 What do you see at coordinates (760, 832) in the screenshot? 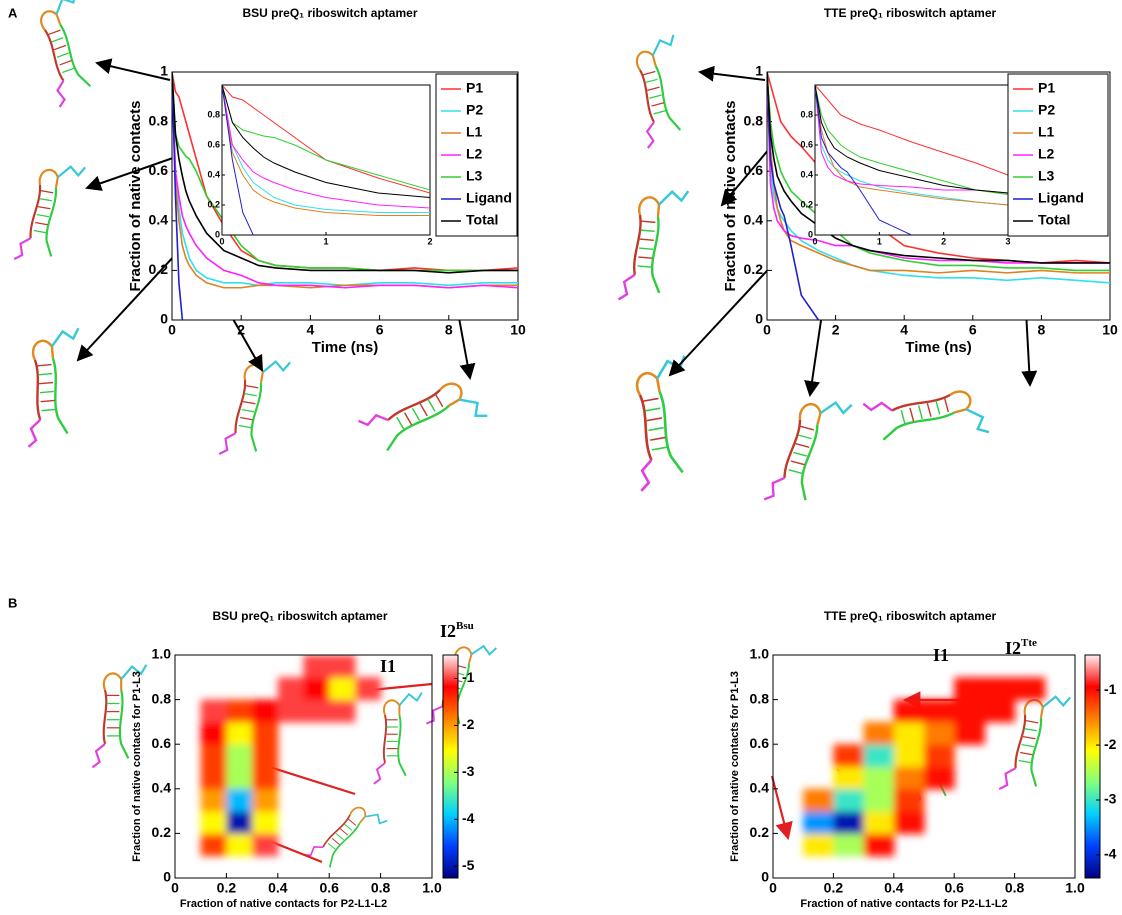
I see `y-tick-label: 0.2` at bounding box center [760, 832].